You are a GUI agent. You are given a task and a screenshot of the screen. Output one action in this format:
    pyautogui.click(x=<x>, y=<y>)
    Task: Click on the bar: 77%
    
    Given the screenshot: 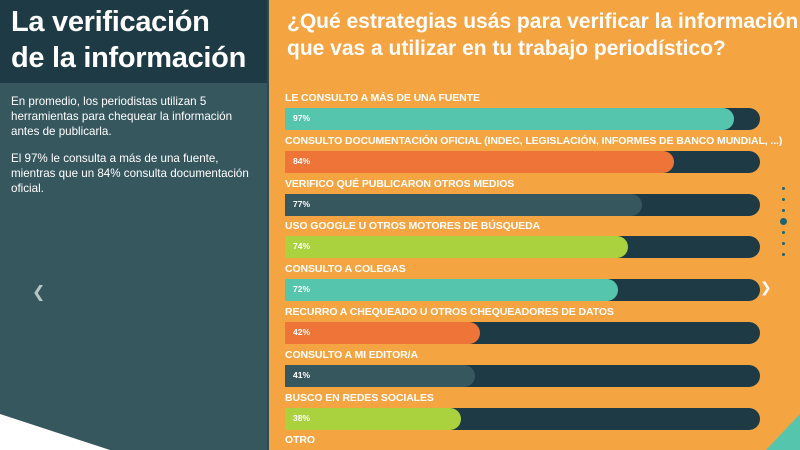 What is the action you would take?
    pyautogui.click(x=463, y=204)
    